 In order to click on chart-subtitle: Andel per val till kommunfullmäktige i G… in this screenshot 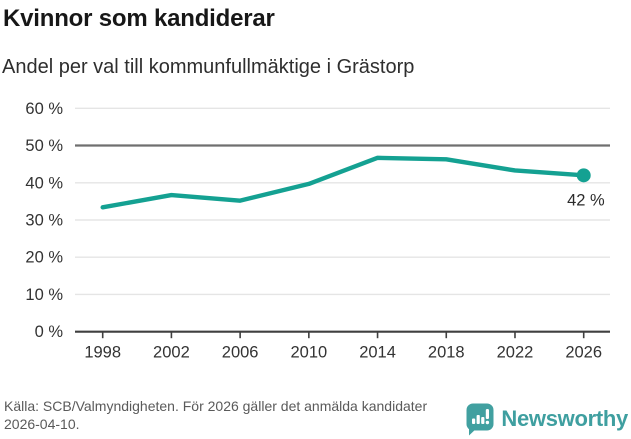, I will do `click(208, 67)`.